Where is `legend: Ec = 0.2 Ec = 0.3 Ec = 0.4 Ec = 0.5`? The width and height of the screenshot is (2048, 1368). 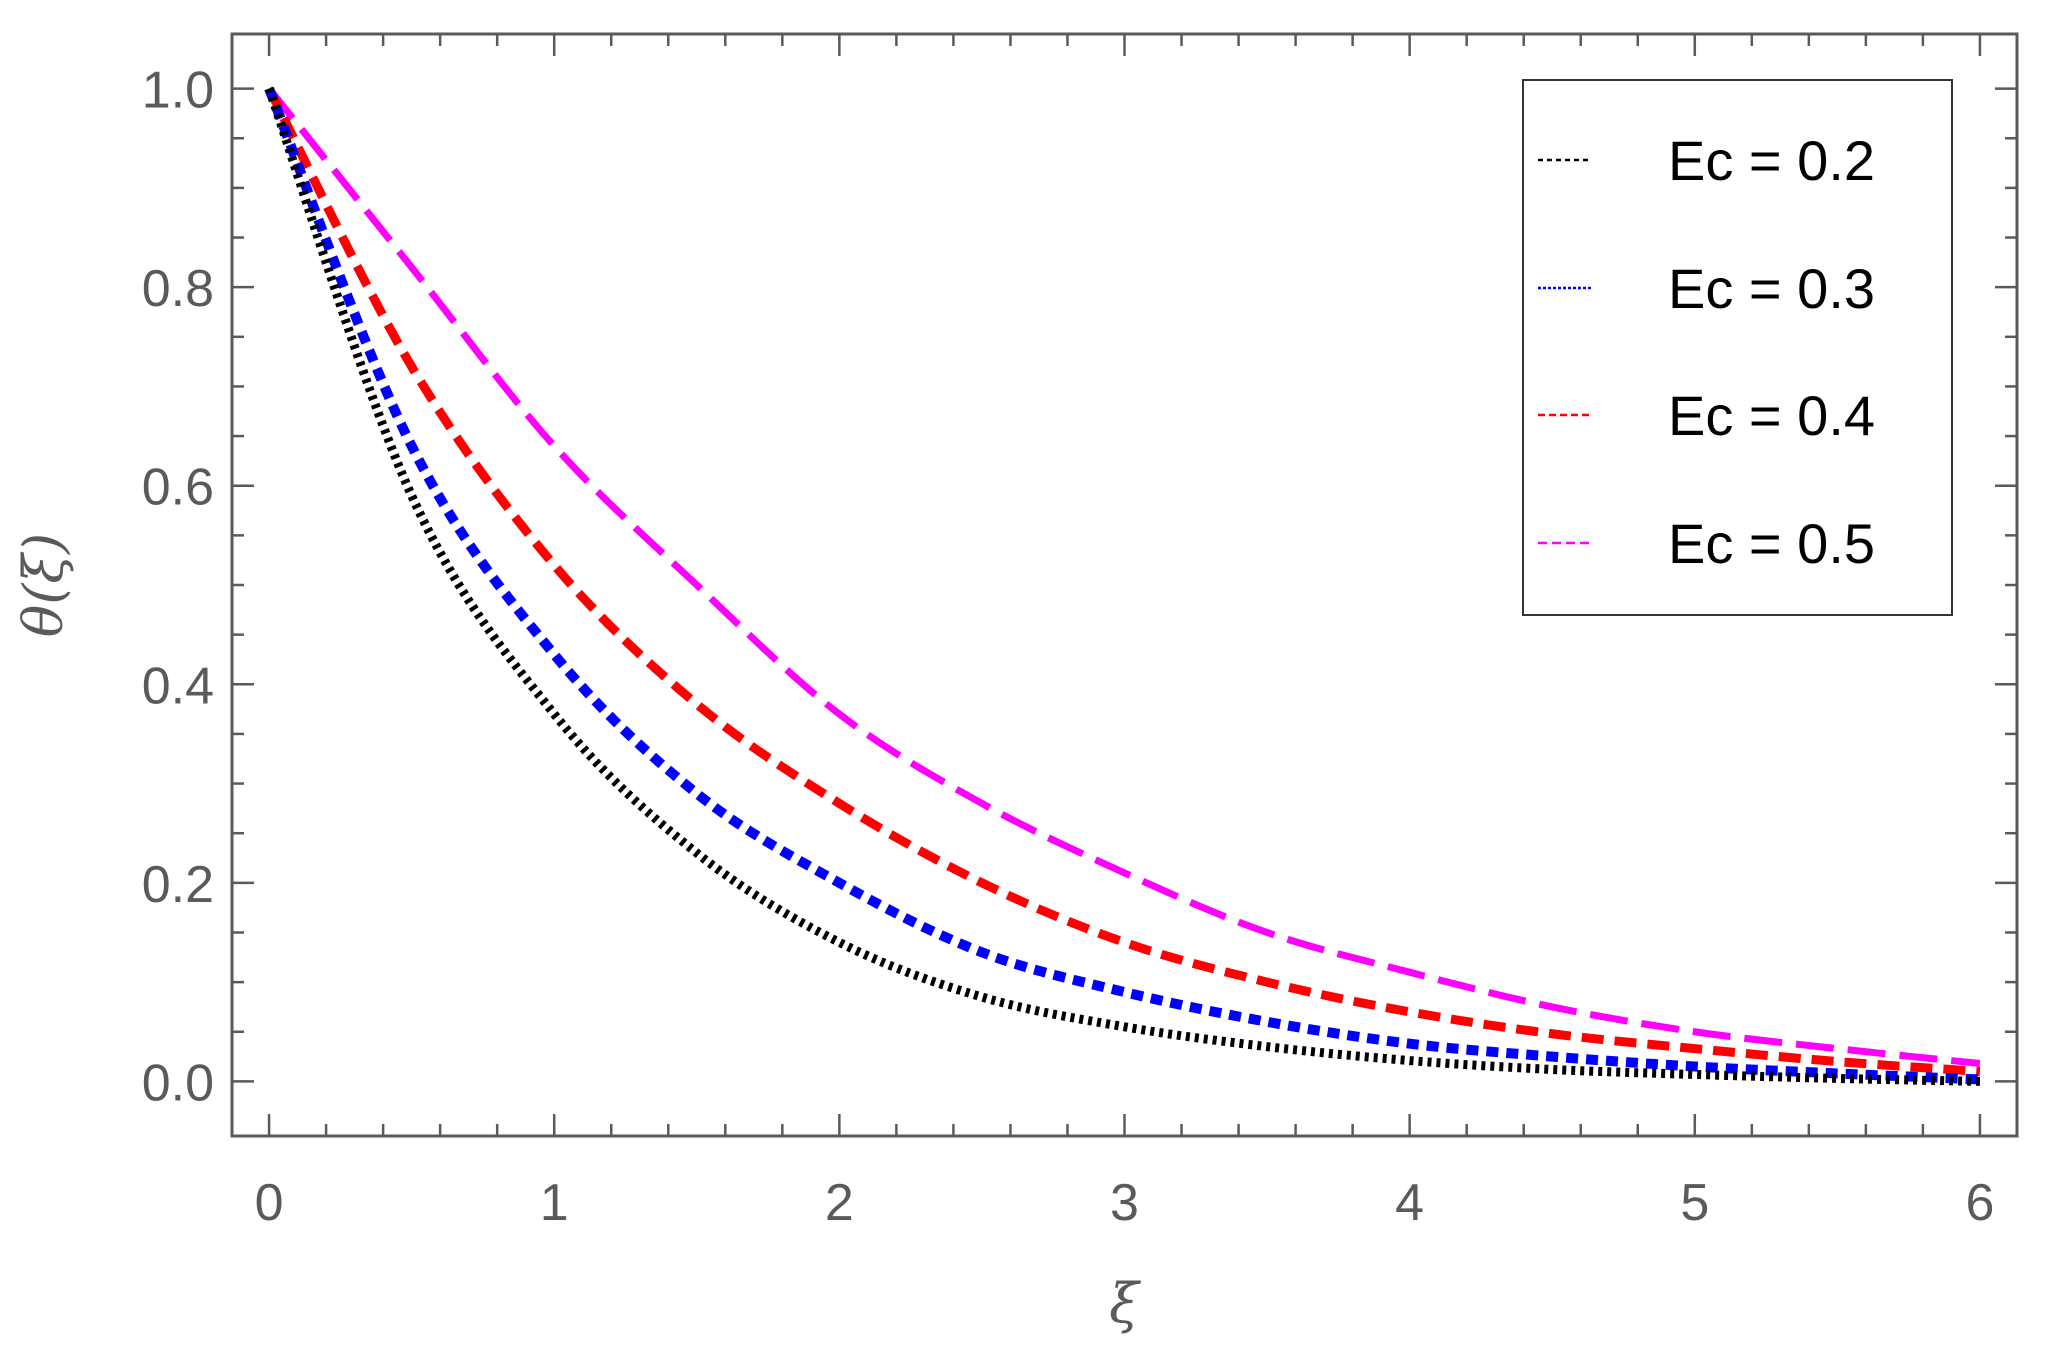 legend: Ec = 0.2 Ec = 0.3 Ec = 0.4 Ec = 0.5 is located at coordinates (1737, 347).